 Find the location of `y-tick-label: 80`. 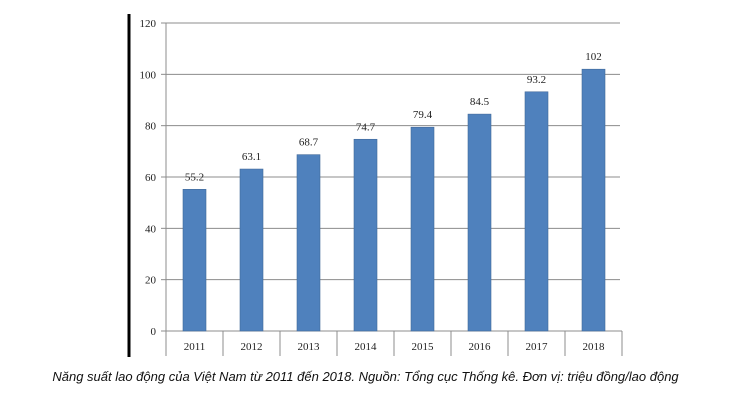

y-tick-label: 80 is located at coordinates (151, 127).